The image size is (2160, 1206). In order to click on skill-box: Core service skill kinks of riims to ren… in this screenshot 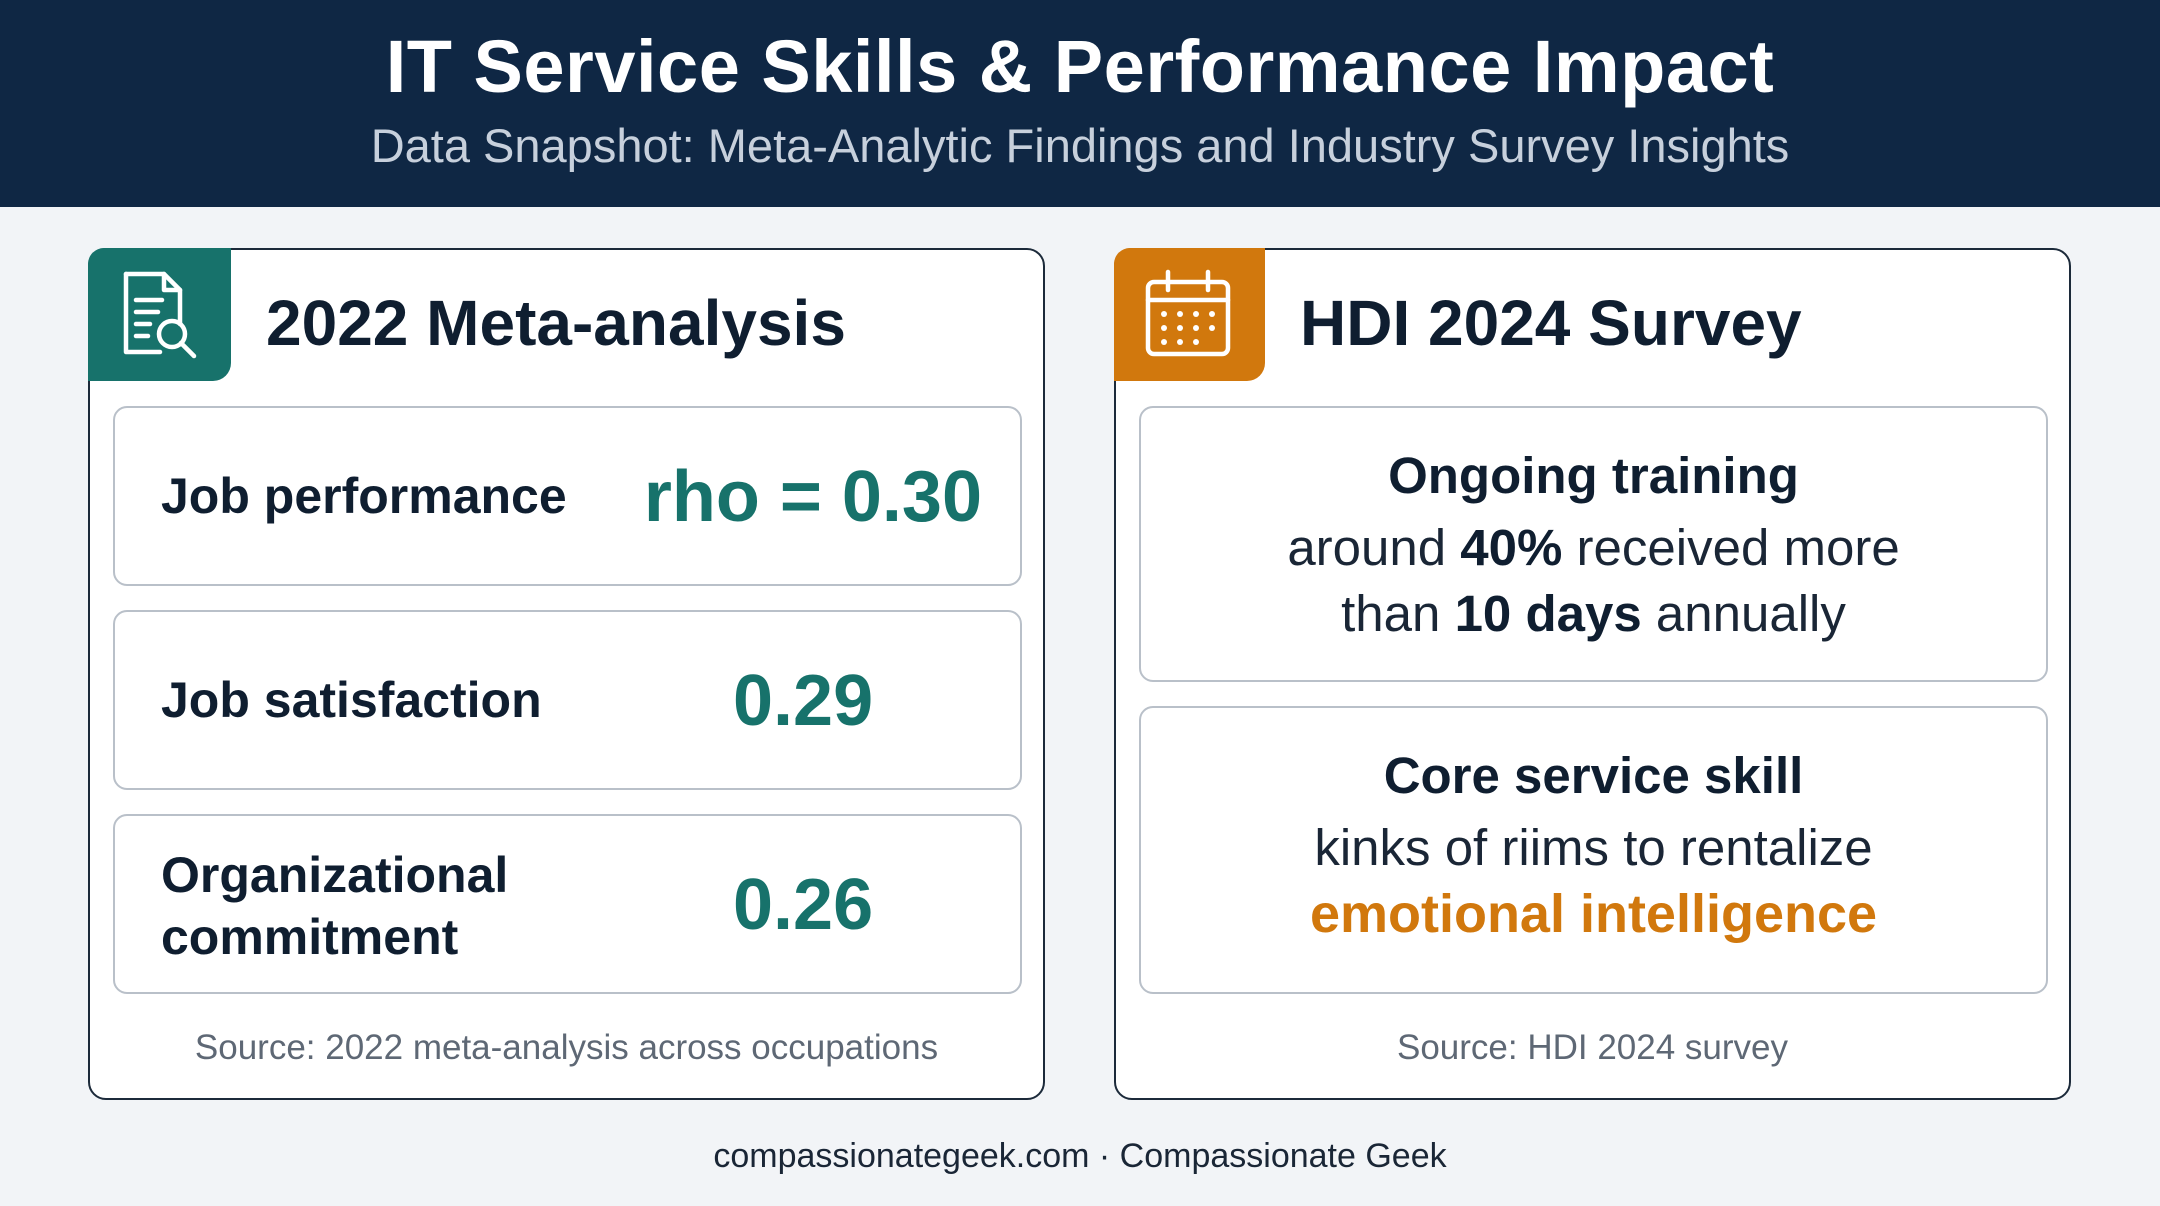, I will do `click(1593, 850)`.